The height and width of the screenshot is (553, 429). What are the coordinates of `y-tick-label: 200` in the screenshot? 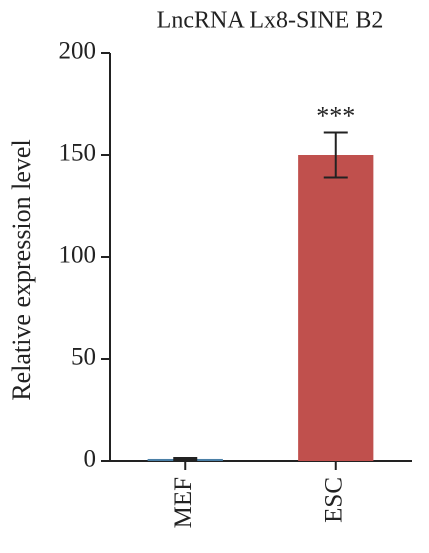 It's located at (78, 51).